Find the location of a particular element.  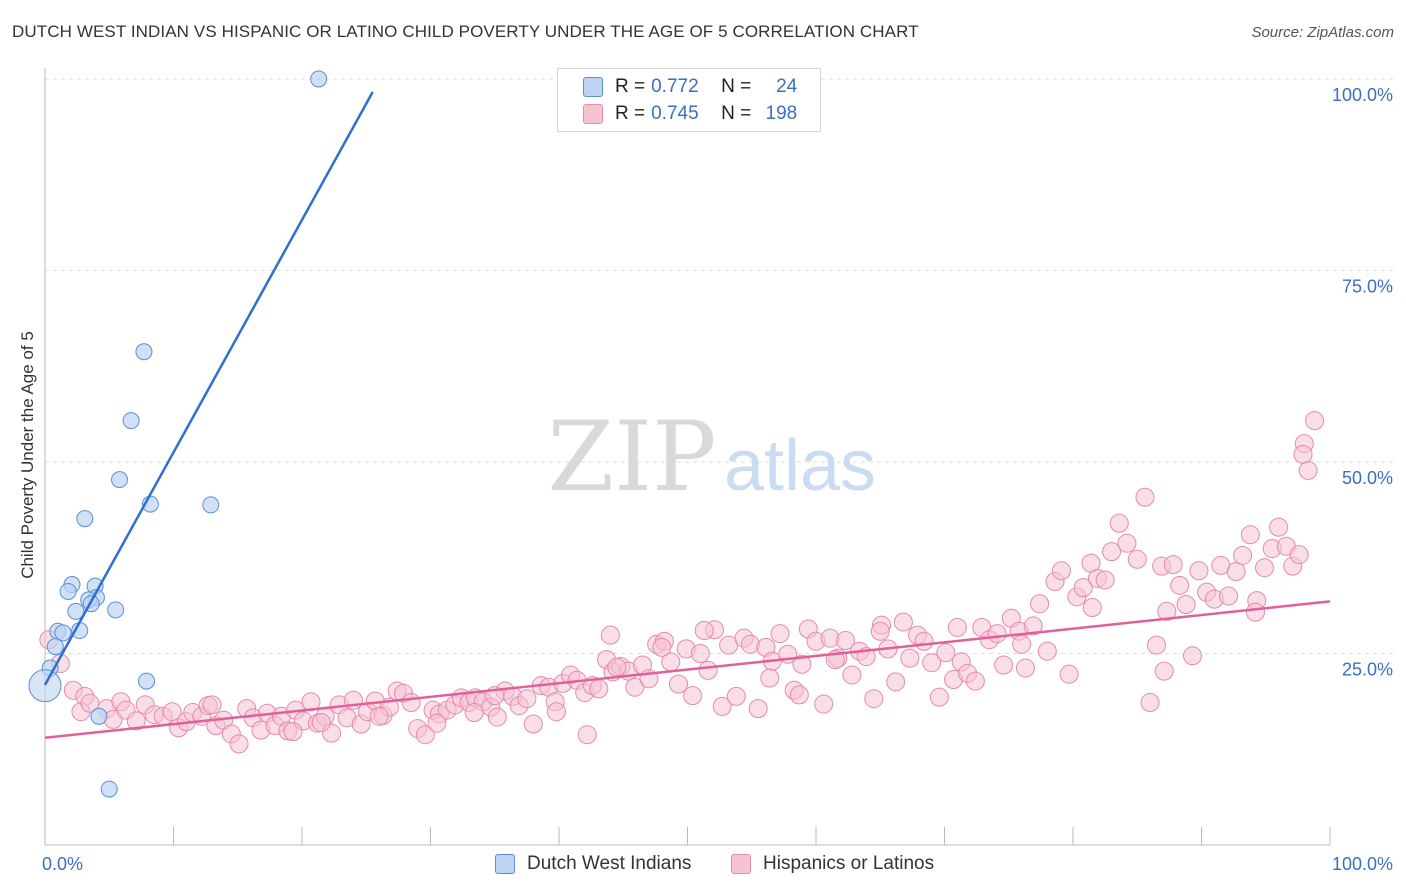

y-tick-label: 50.0% is located at coordinates (1367, 478).